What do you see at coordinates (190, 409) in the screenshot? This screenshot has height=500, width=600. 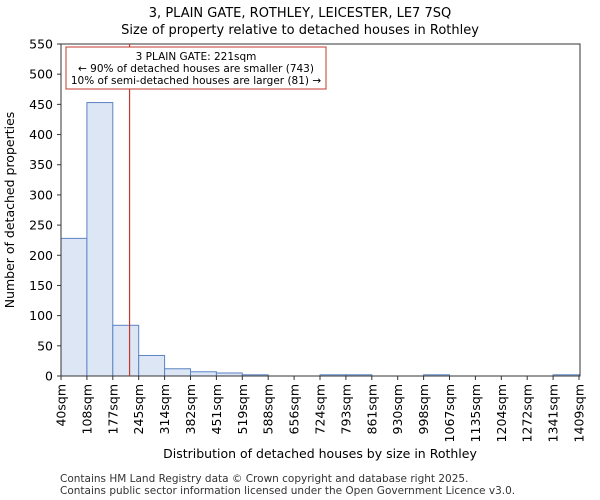 I see `x-tick-label: 382sqm` at bounding box center [190, 409].